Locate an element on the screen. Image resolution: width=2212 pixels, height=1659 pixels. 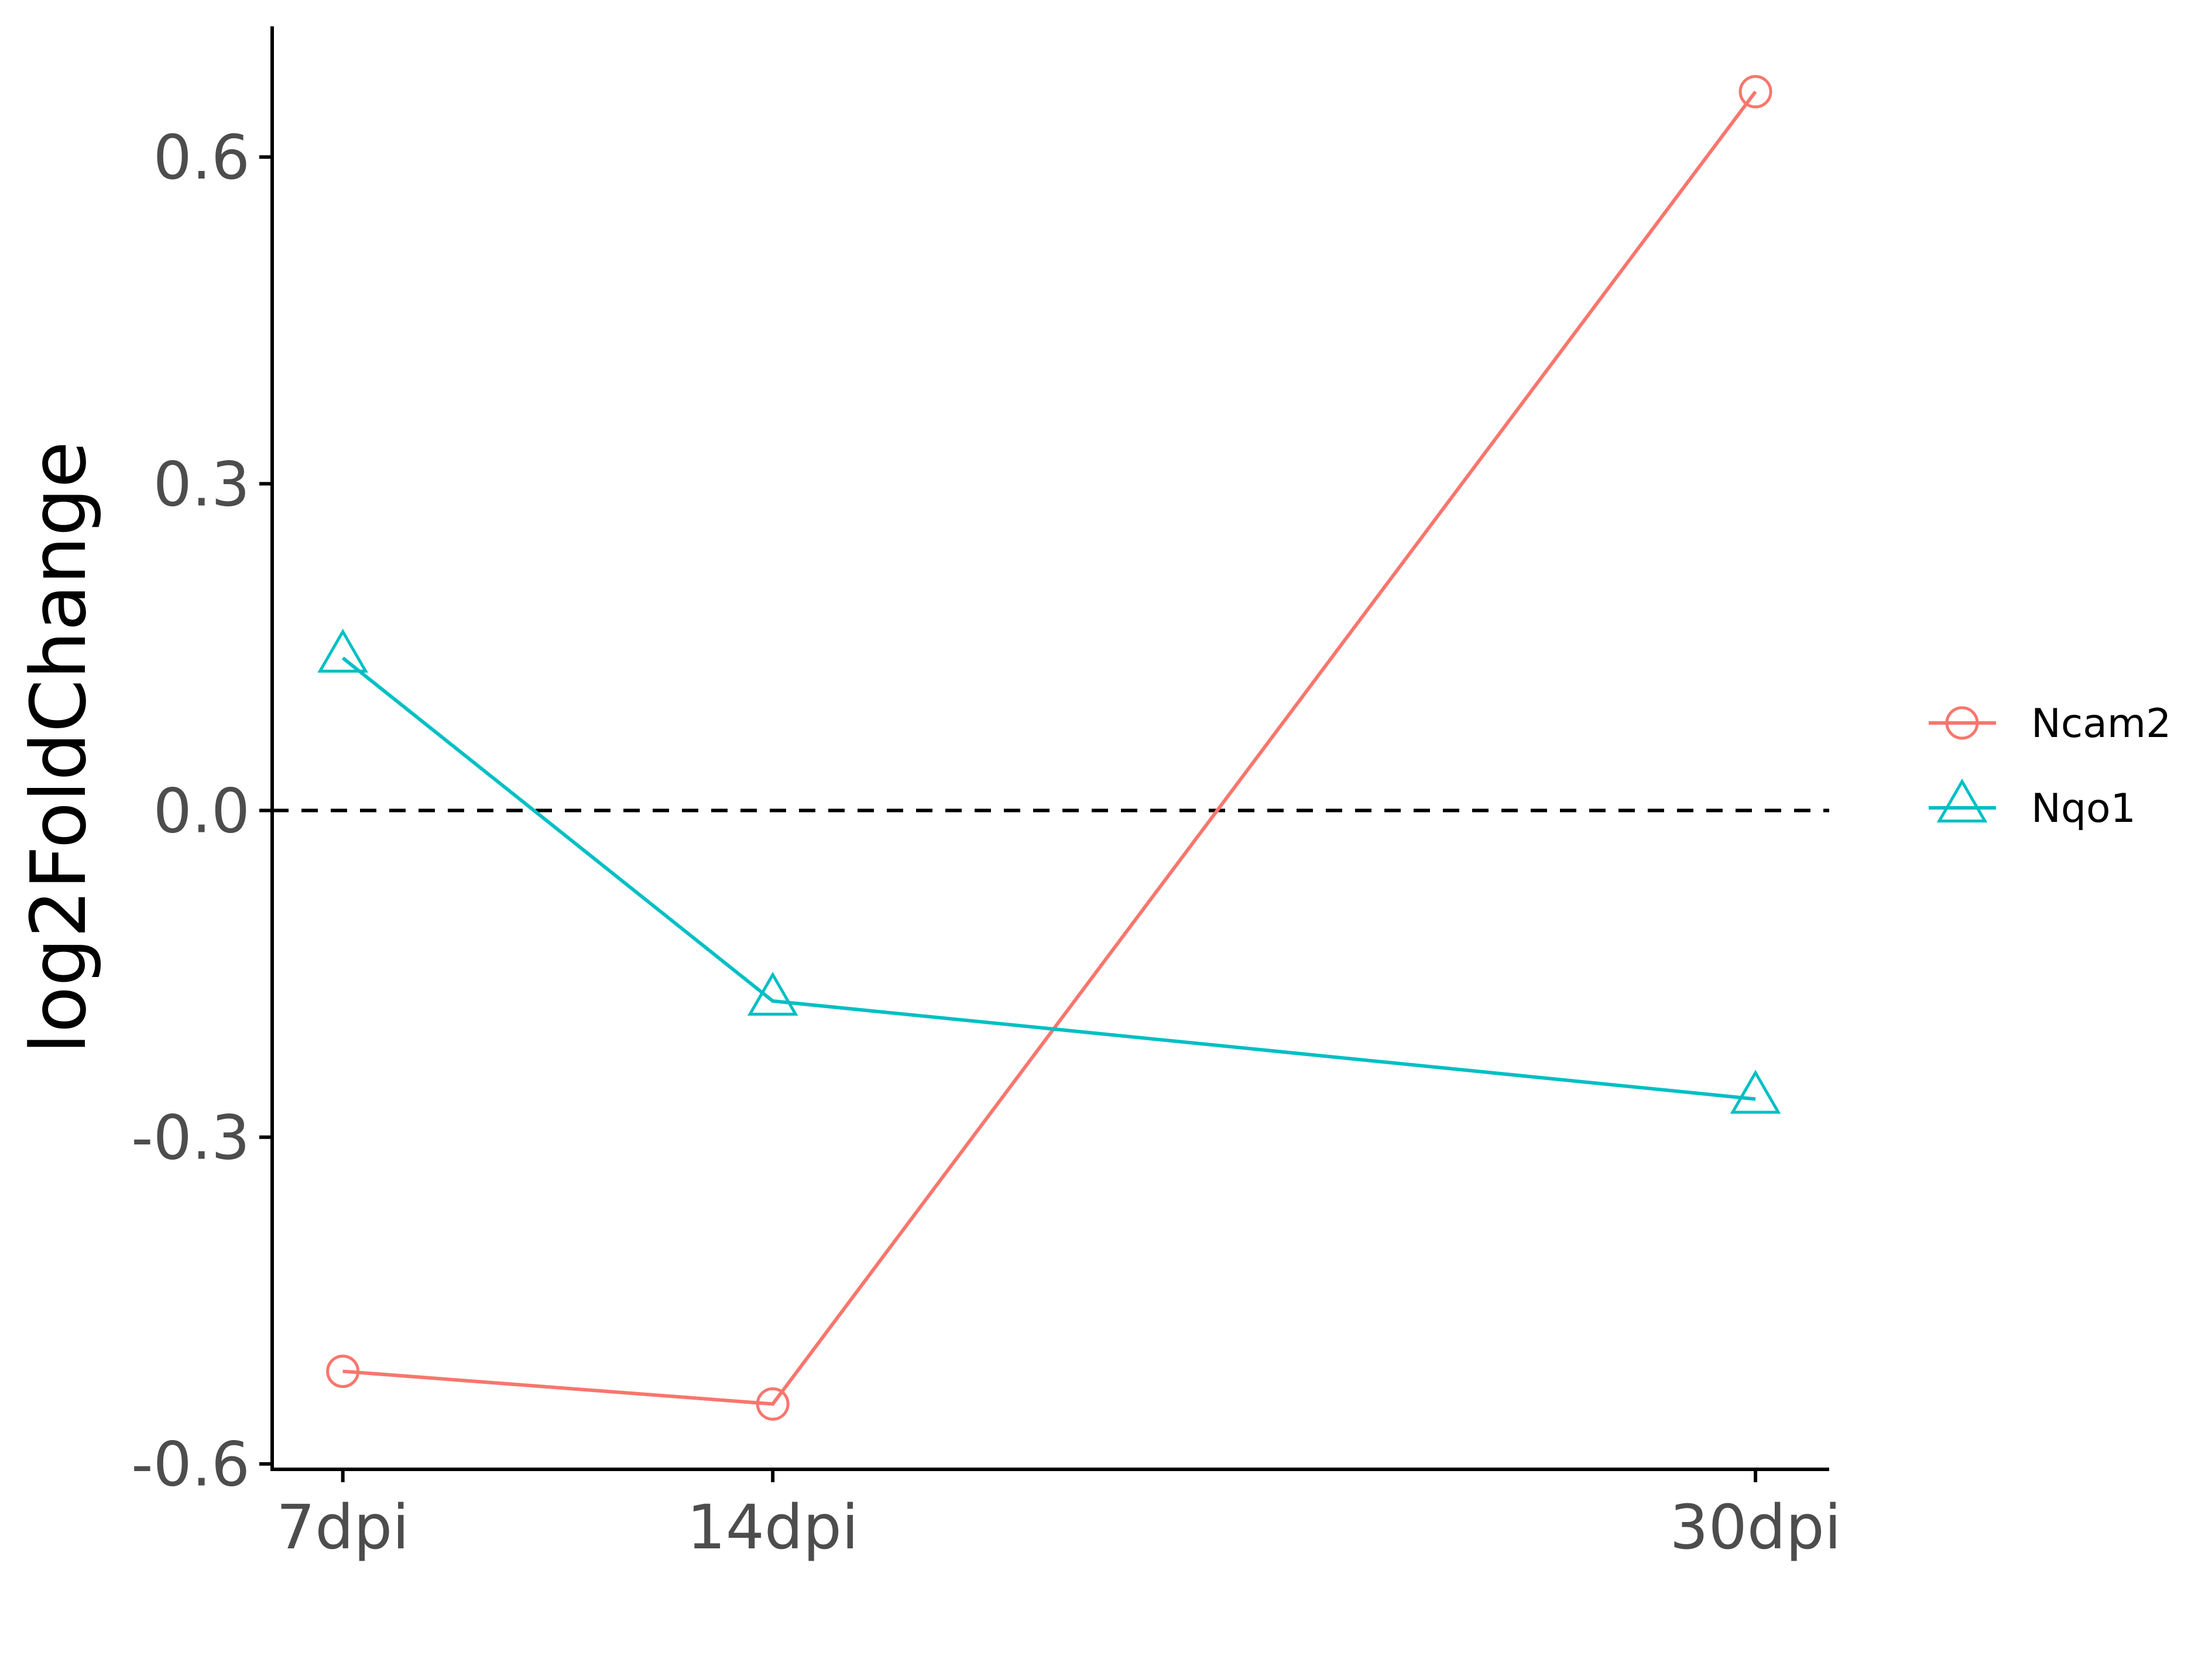
legend: Ncam2 Nqo1 is located at coordinates (2050, 766).